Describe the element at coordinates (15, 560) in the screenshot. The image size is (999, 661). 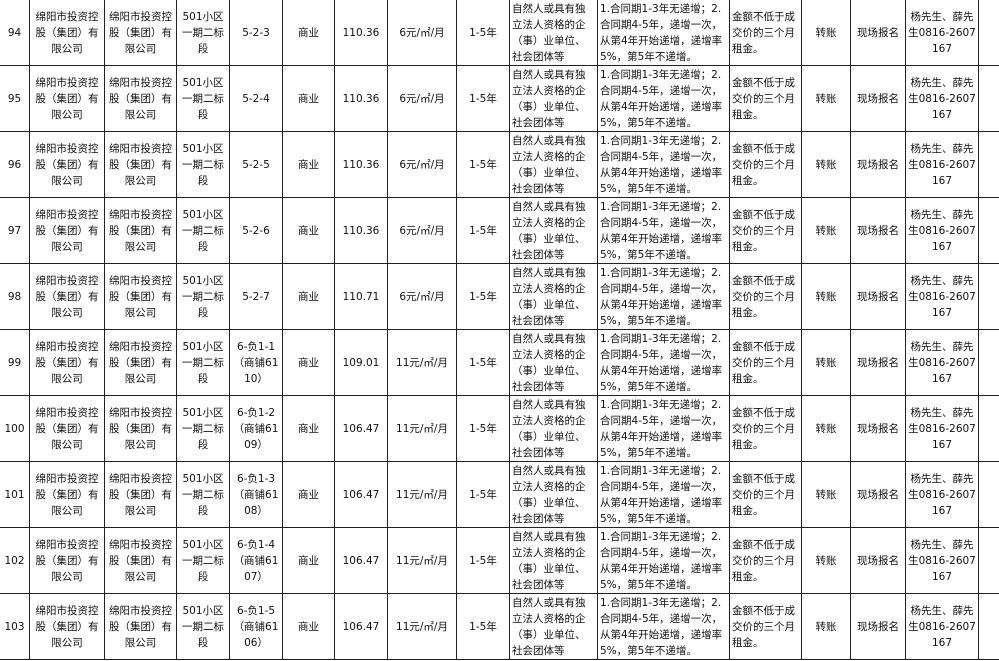
I see `row-number-cell: 102` at that location.